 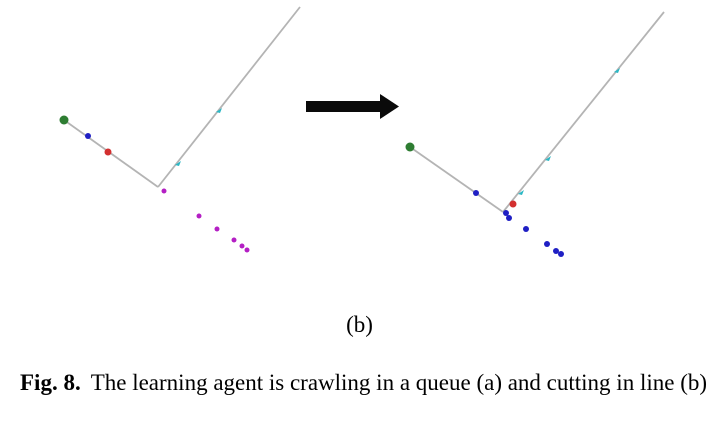 What do you see at coordinates (389, 106) in the screenshot?
I see `arrow-head` at bounding box center [389, 106].